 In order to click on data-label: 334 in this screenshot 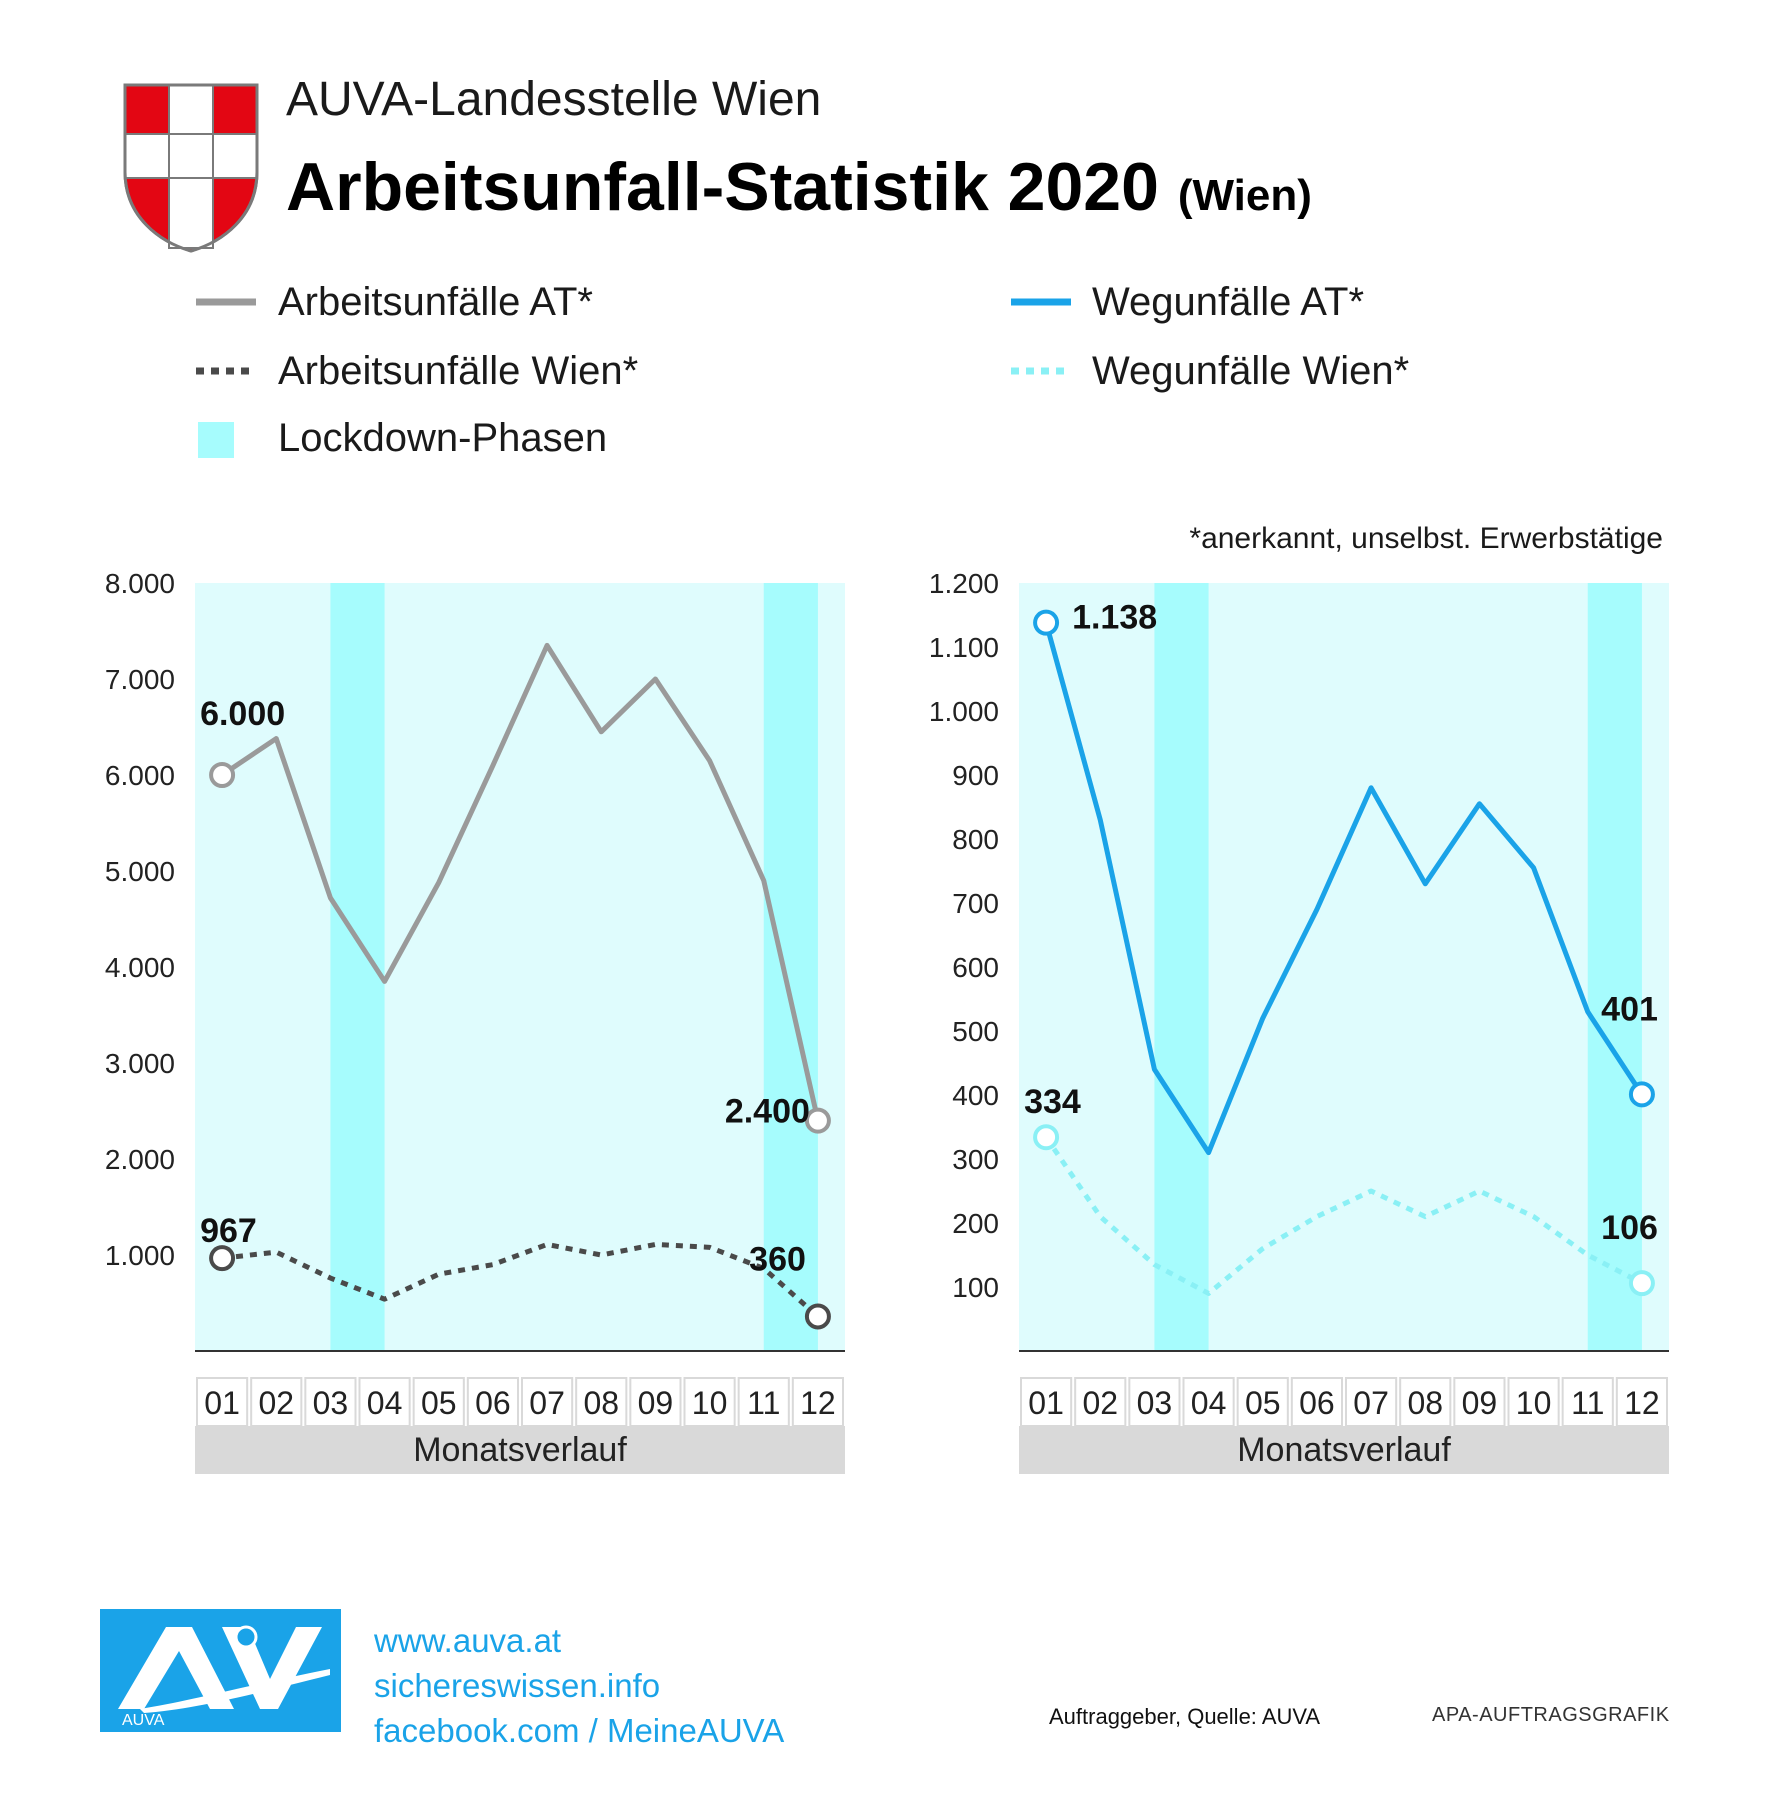, I will do `click(1052, 1102)`.